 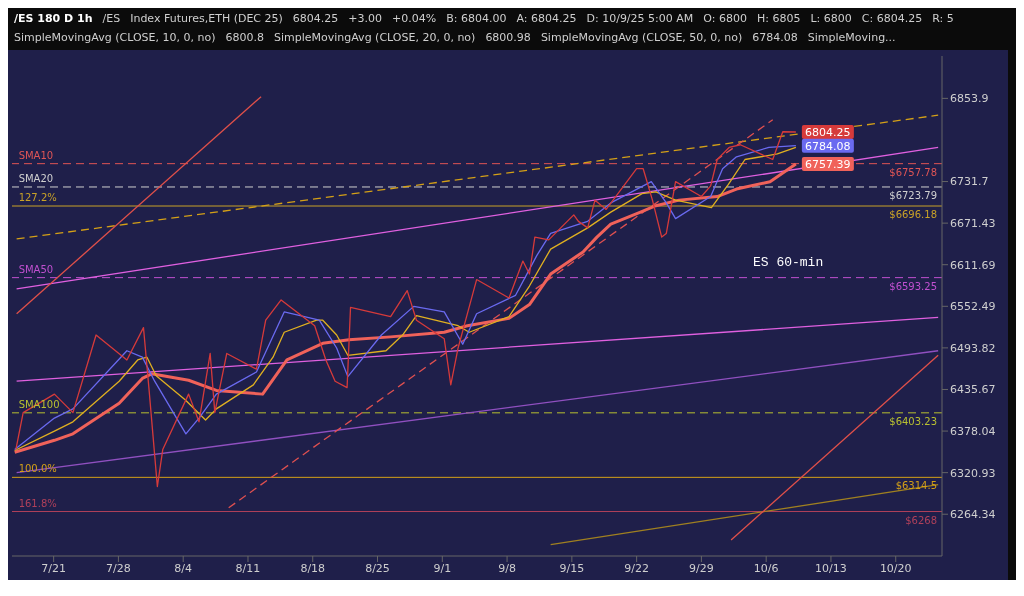 What do you see at coordinates (414, 19) in the screenshot?
I see `text: +0.04%` at bounding box center [414, 19].